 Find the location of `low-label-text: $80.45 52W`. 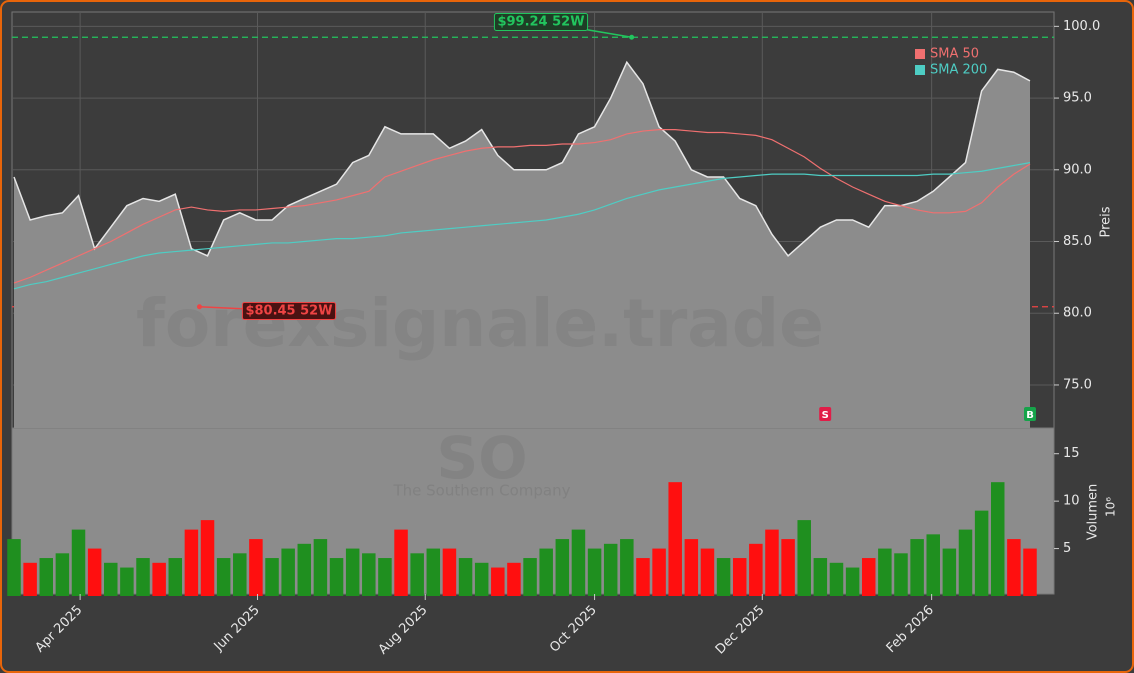

low-label-text: $80.45 52W is located at coordinates (288, 311).